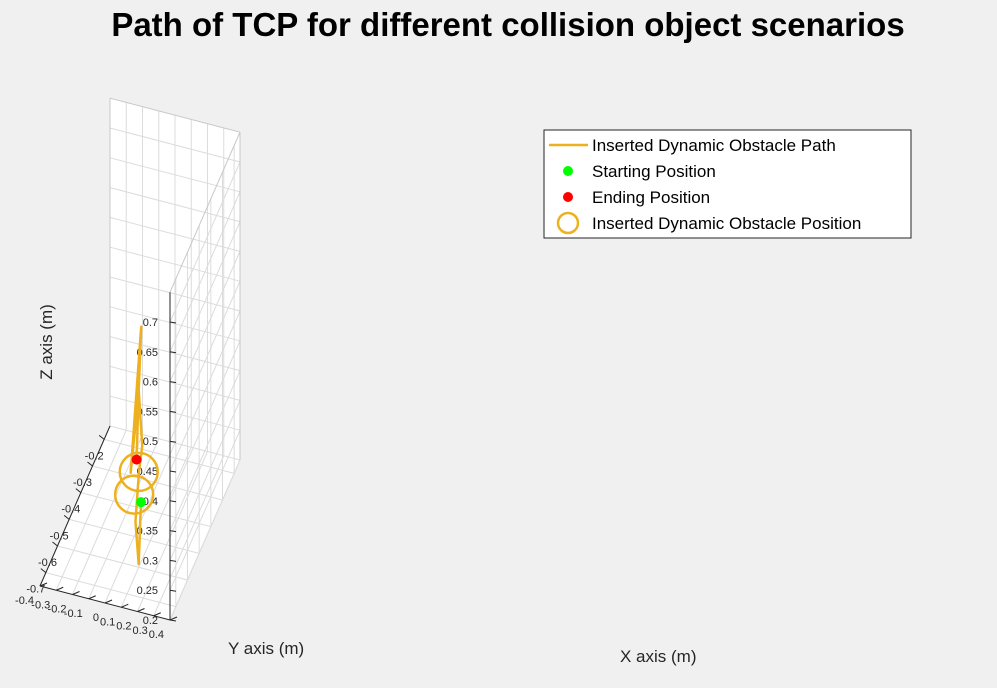  I want to click on z-tick-label: 0.25, so click(147, 591).